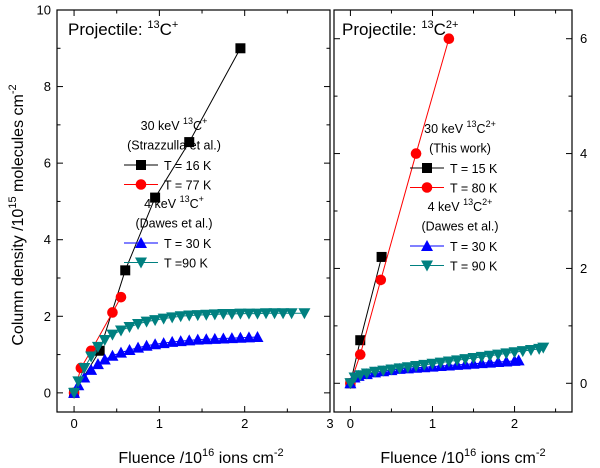  I want to click on x-tick-label: 0, so click(350, 423).